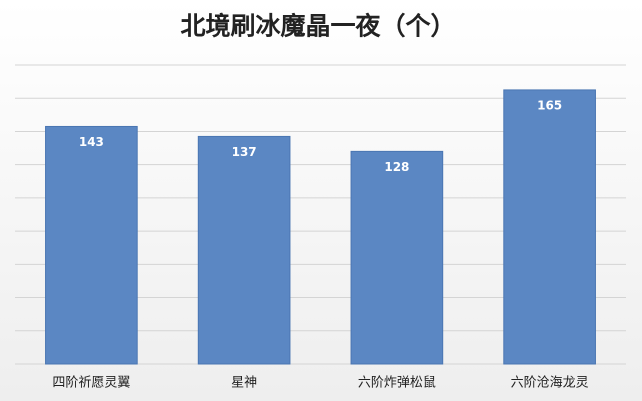 This screenshot has height=401, width=642. I want to click on x-tick-label: 六阶沧海龙灵, so click(550, 383).